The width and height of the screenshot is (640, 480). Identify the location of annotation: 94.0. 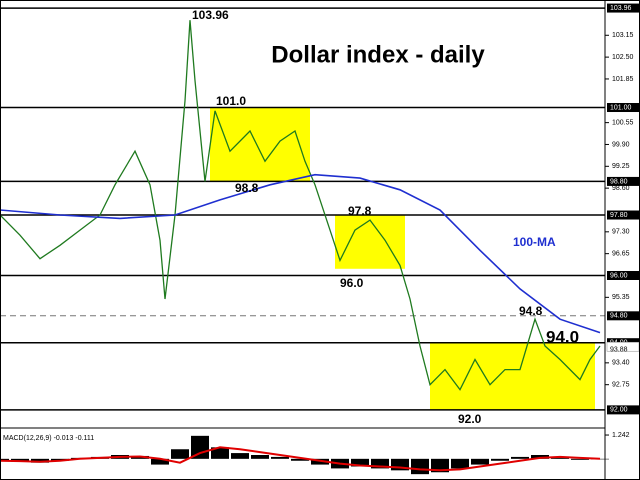
(562, 336).